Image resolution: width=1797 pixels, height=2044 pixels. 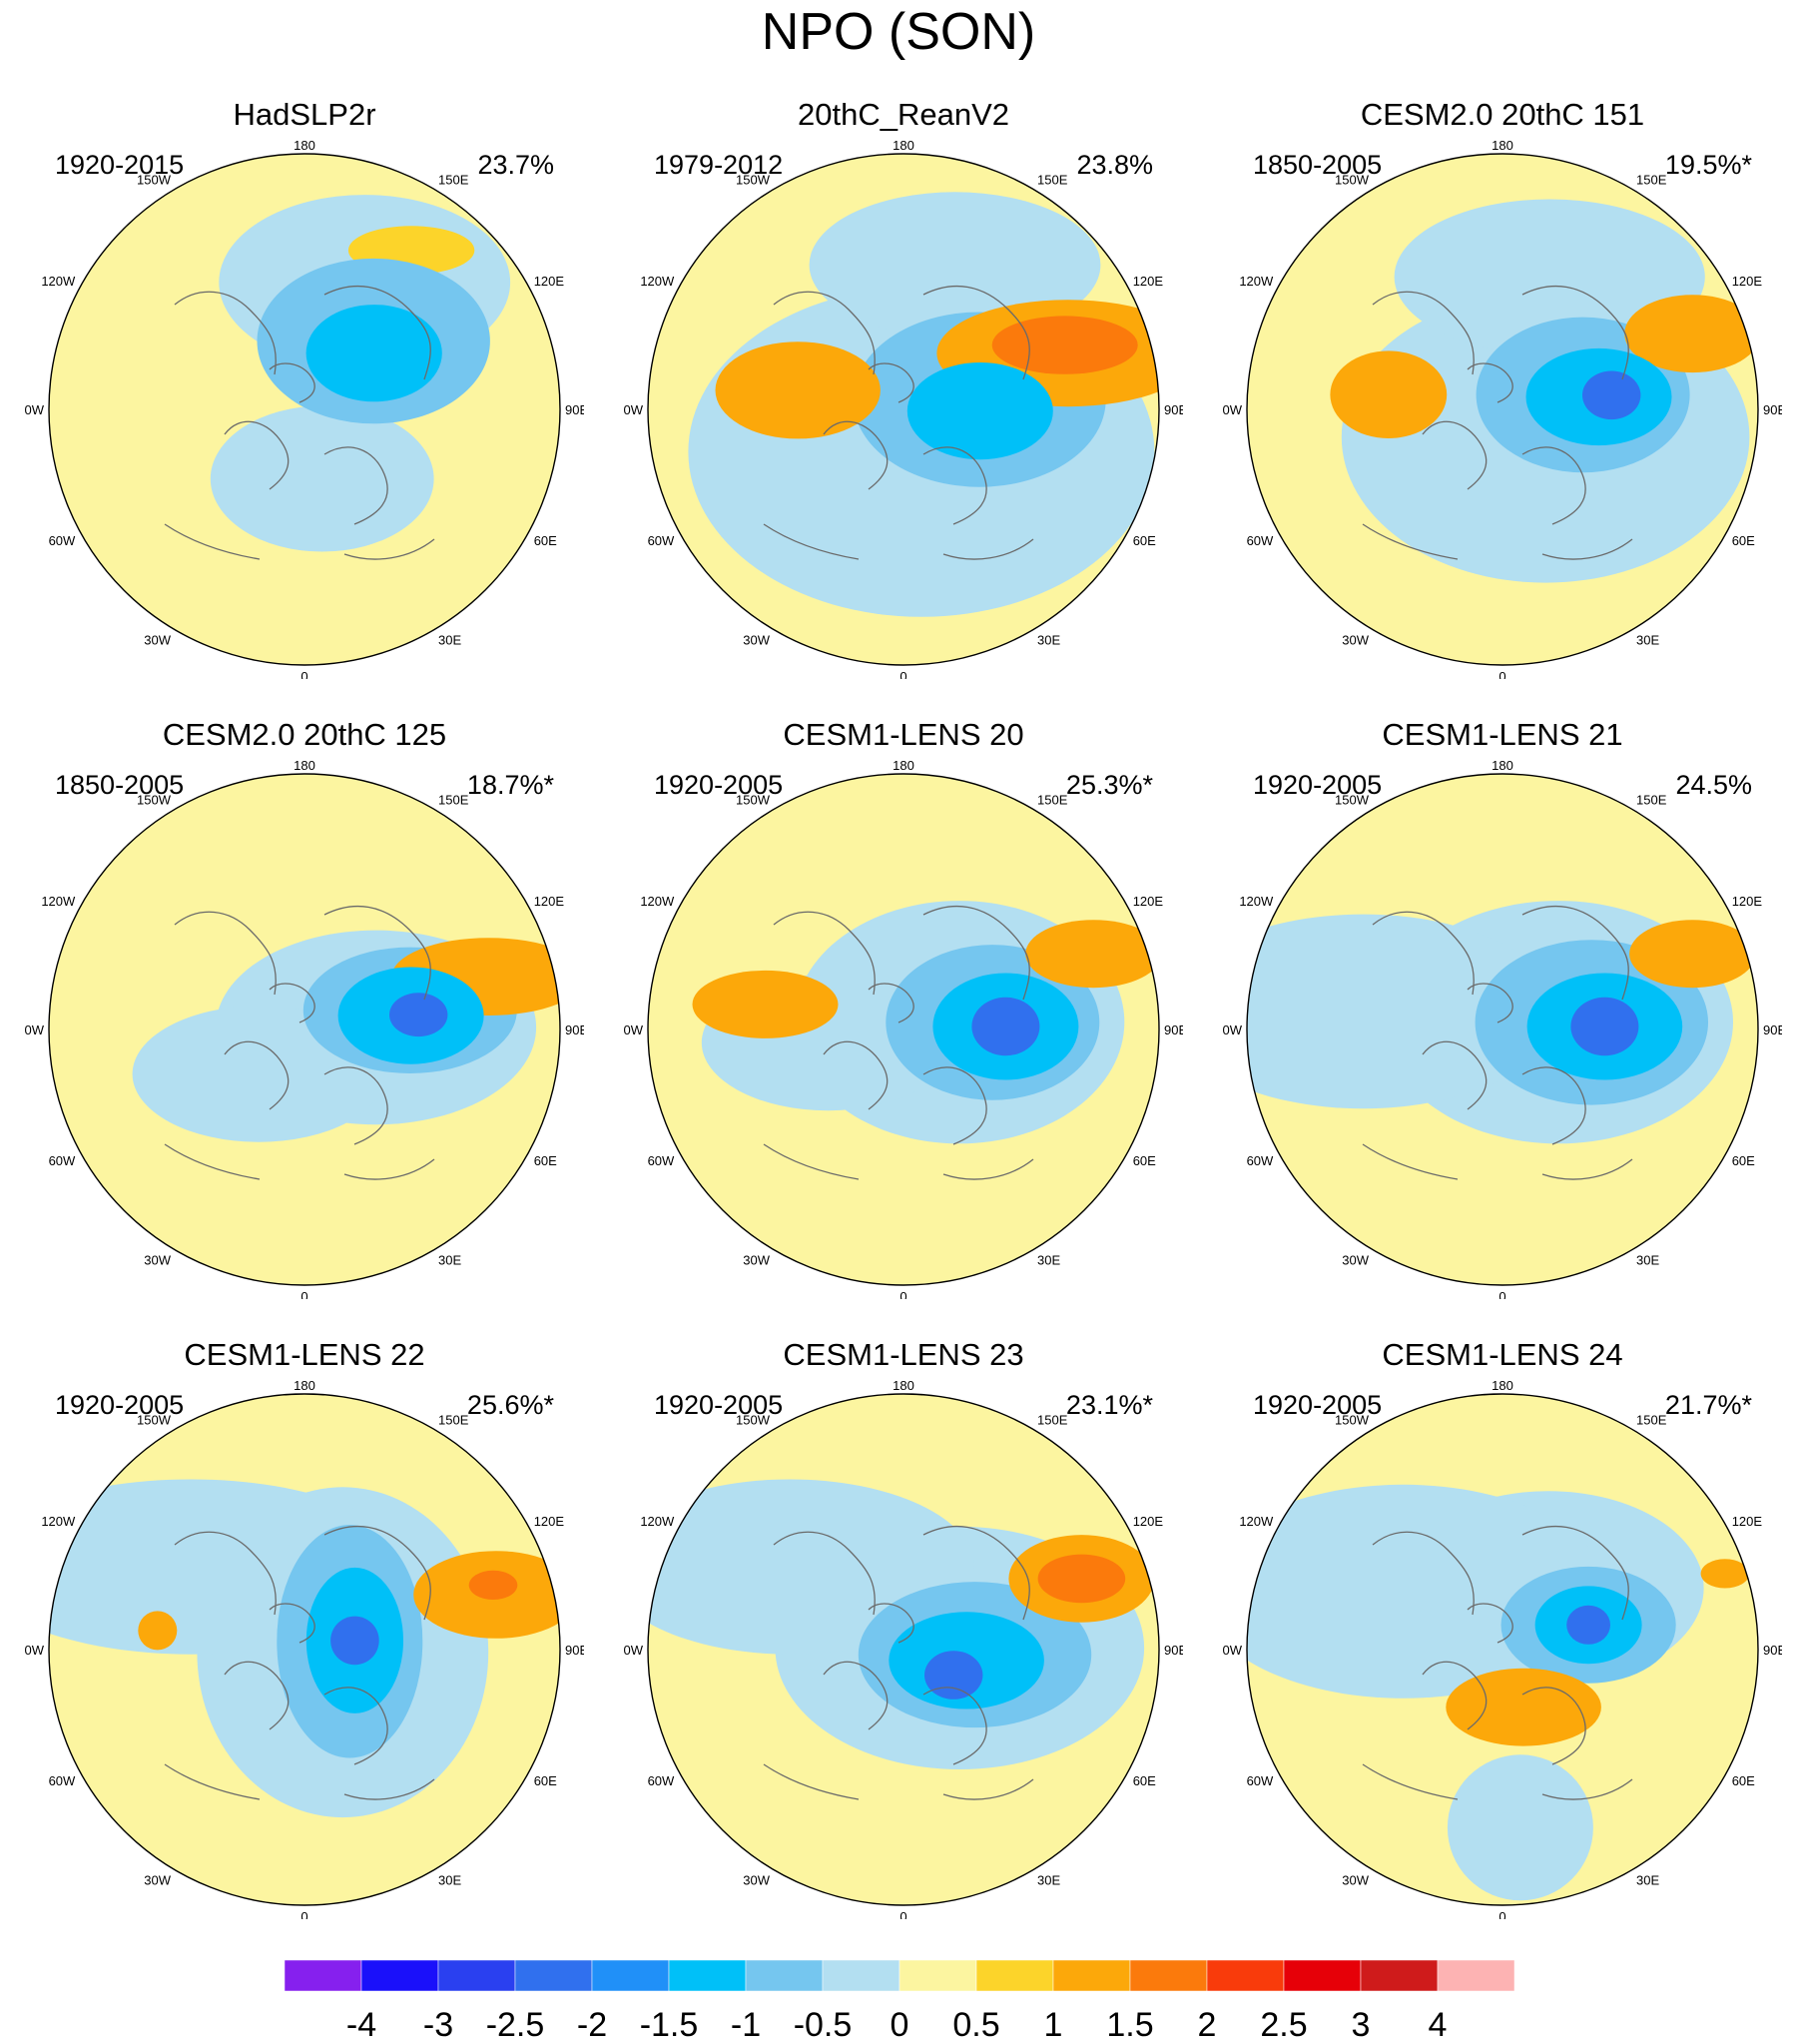 I want to click on panel-title: CESM1-LENS 21, so click(x=1502, y=734).